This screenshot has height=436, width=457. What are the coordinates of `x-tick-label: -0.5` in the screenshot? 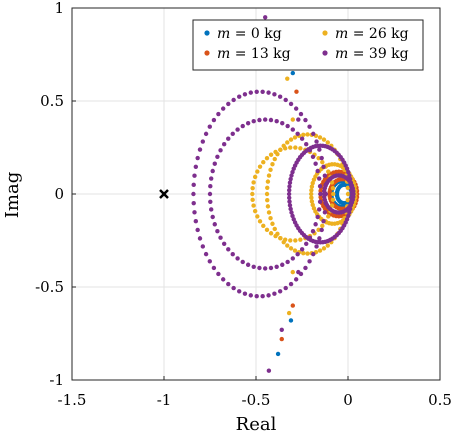 It's located at (256, 400).